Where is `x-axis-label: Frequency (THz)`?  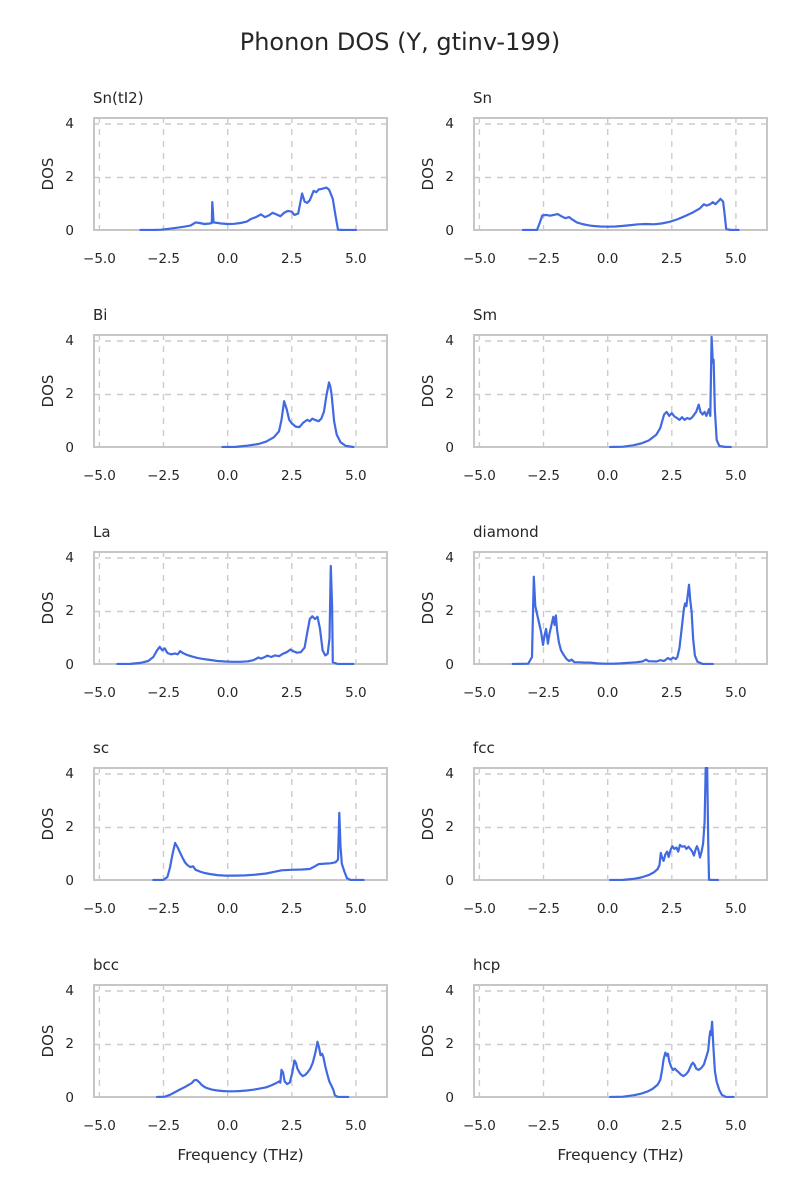 x-axis-label: Frequency (THz) is located at coordinates (620, 1155).